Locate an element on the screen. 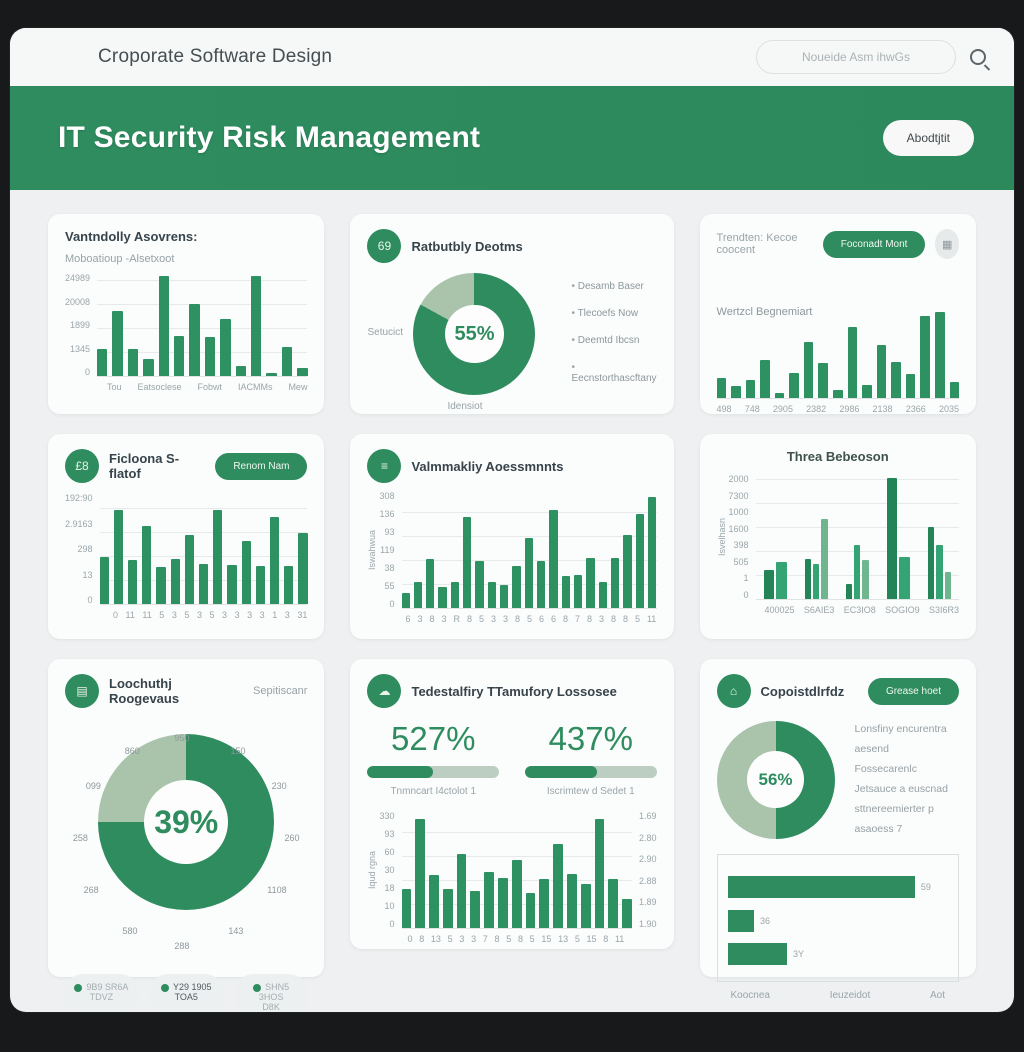 Image resolution: width=1024 pixels, height=1052 pixels. cloud-icon: ☁ is located at coordinates (384, 691).